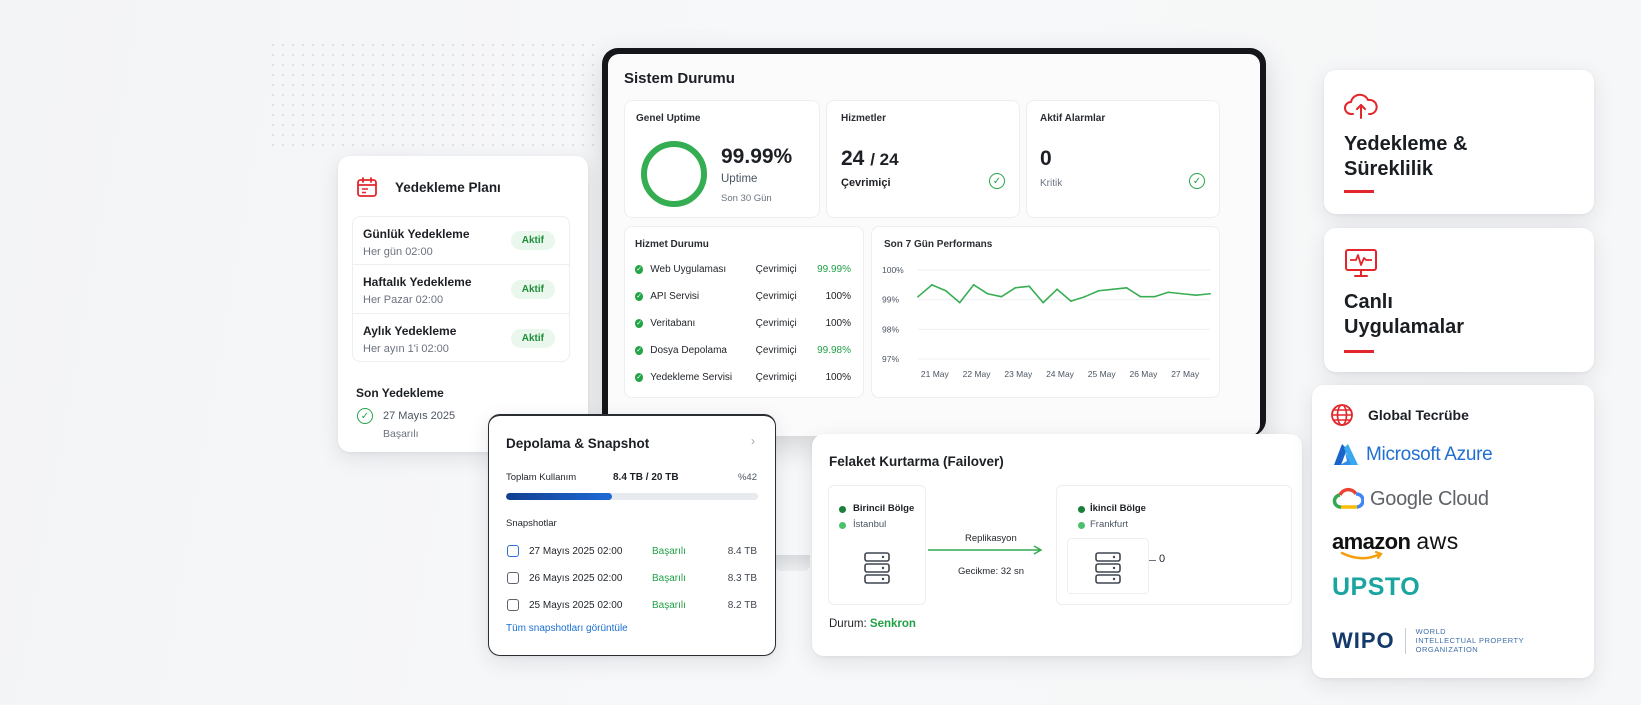 The width and height of the screenshot is (1641, 705). I want to click on chart-title: Son 7 Gün Performans, so click(938, 244).